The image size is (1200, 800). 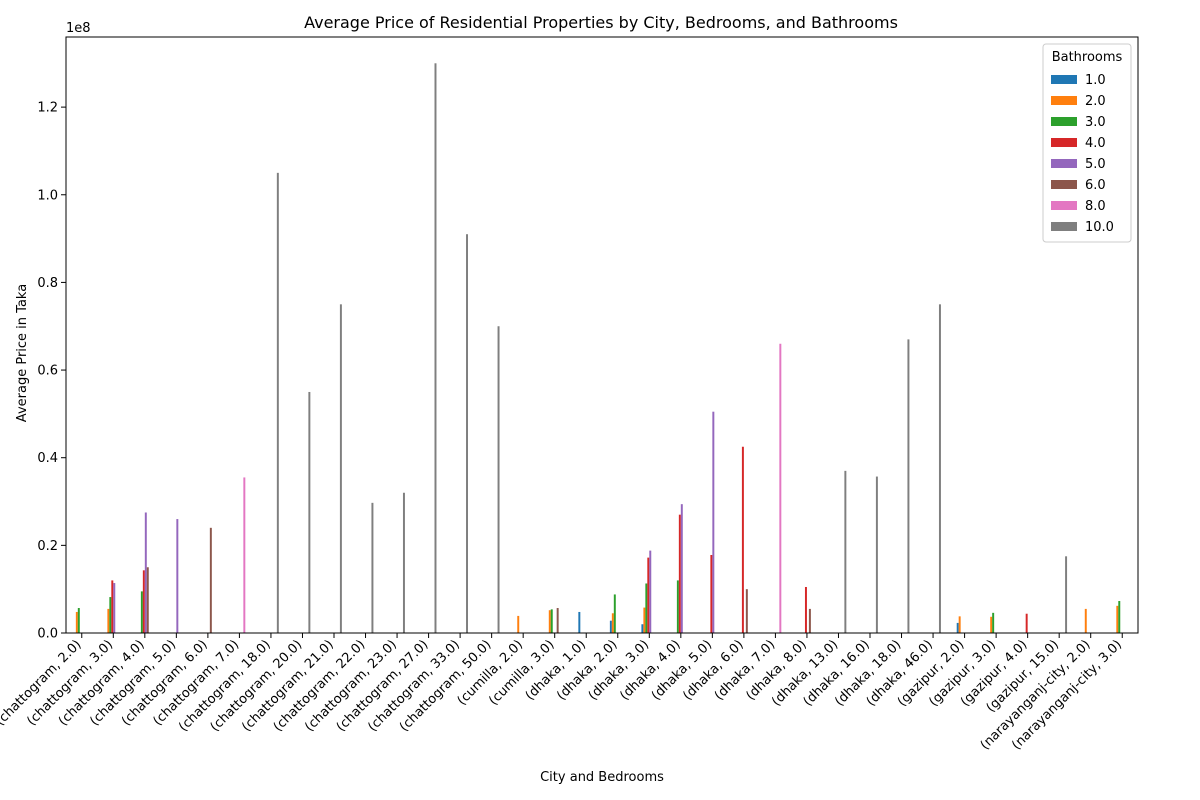 I want to click on legend-entry: 5.0, so click(x=1095, y=164).